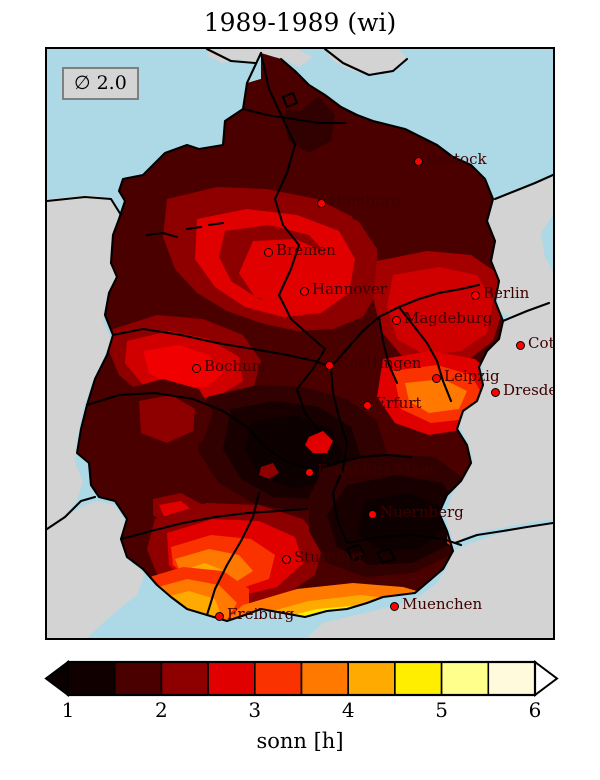 This screenshot has height=780, width=600. Describe the element at coordinates (300, 741) in the screenshot. I see `colorbar-axis-label: sonn [h]` at that location.